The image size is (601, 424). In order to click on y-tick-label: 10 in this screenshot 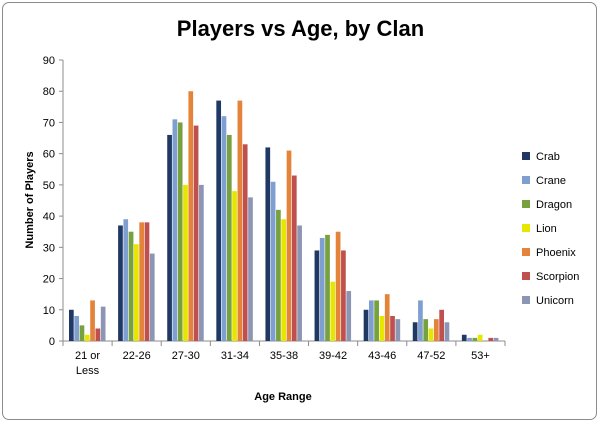, I will do `click(49, 311)`.